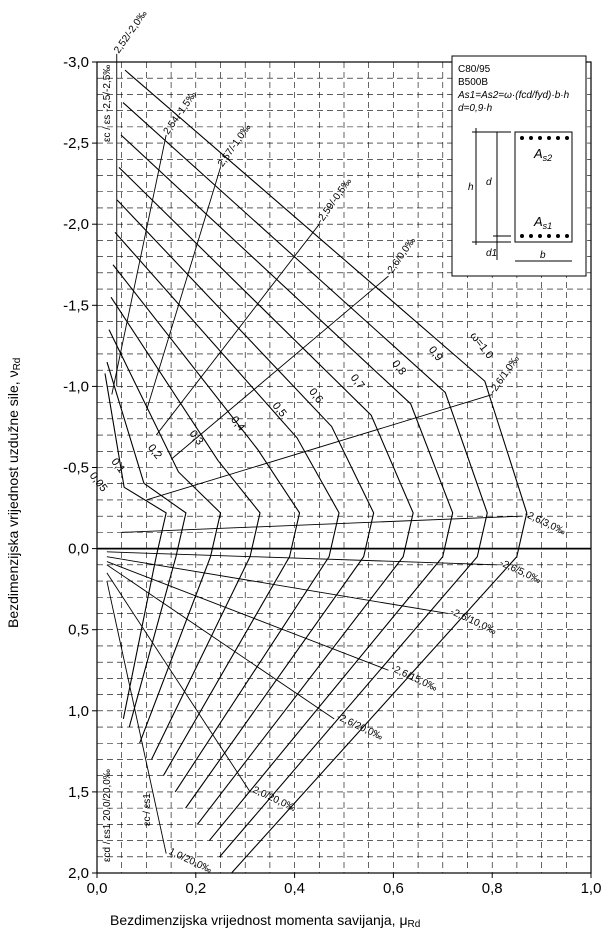 This screenshot has width=603, height=936. I want to click on strain-label: 1,0/20,0‰, so click(190, 860).